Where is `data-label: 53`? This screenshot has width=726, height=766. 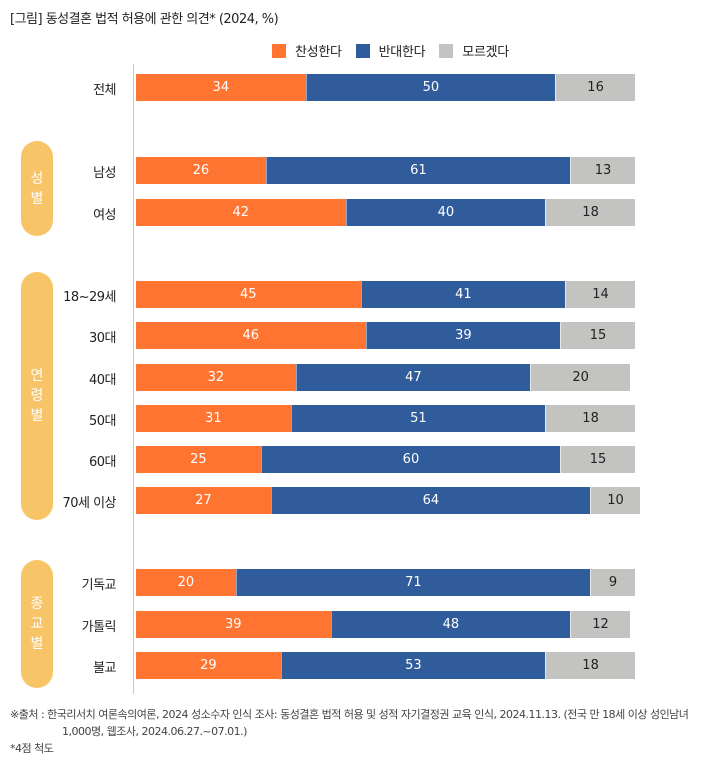
data-label: 53 is located at coordinates (413, 665).